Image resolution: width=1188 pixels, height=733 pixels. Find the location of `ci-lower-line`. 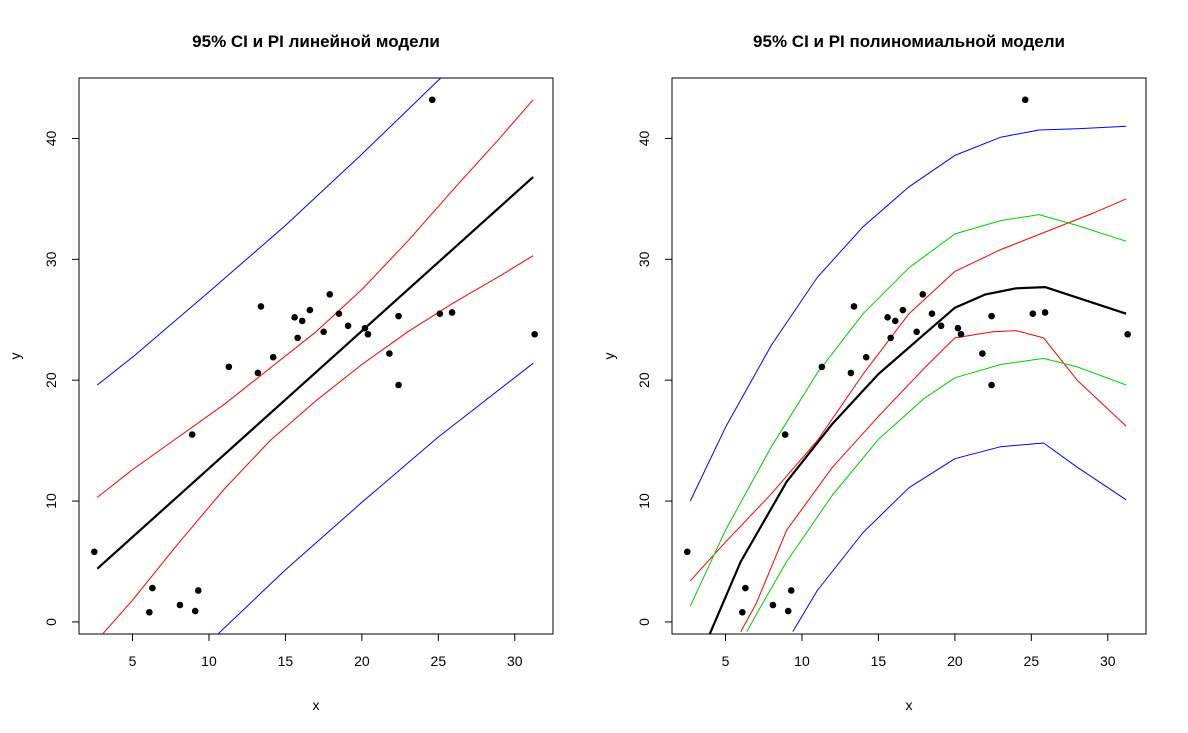

ci-lower-line is located at coordinates (933, 481).